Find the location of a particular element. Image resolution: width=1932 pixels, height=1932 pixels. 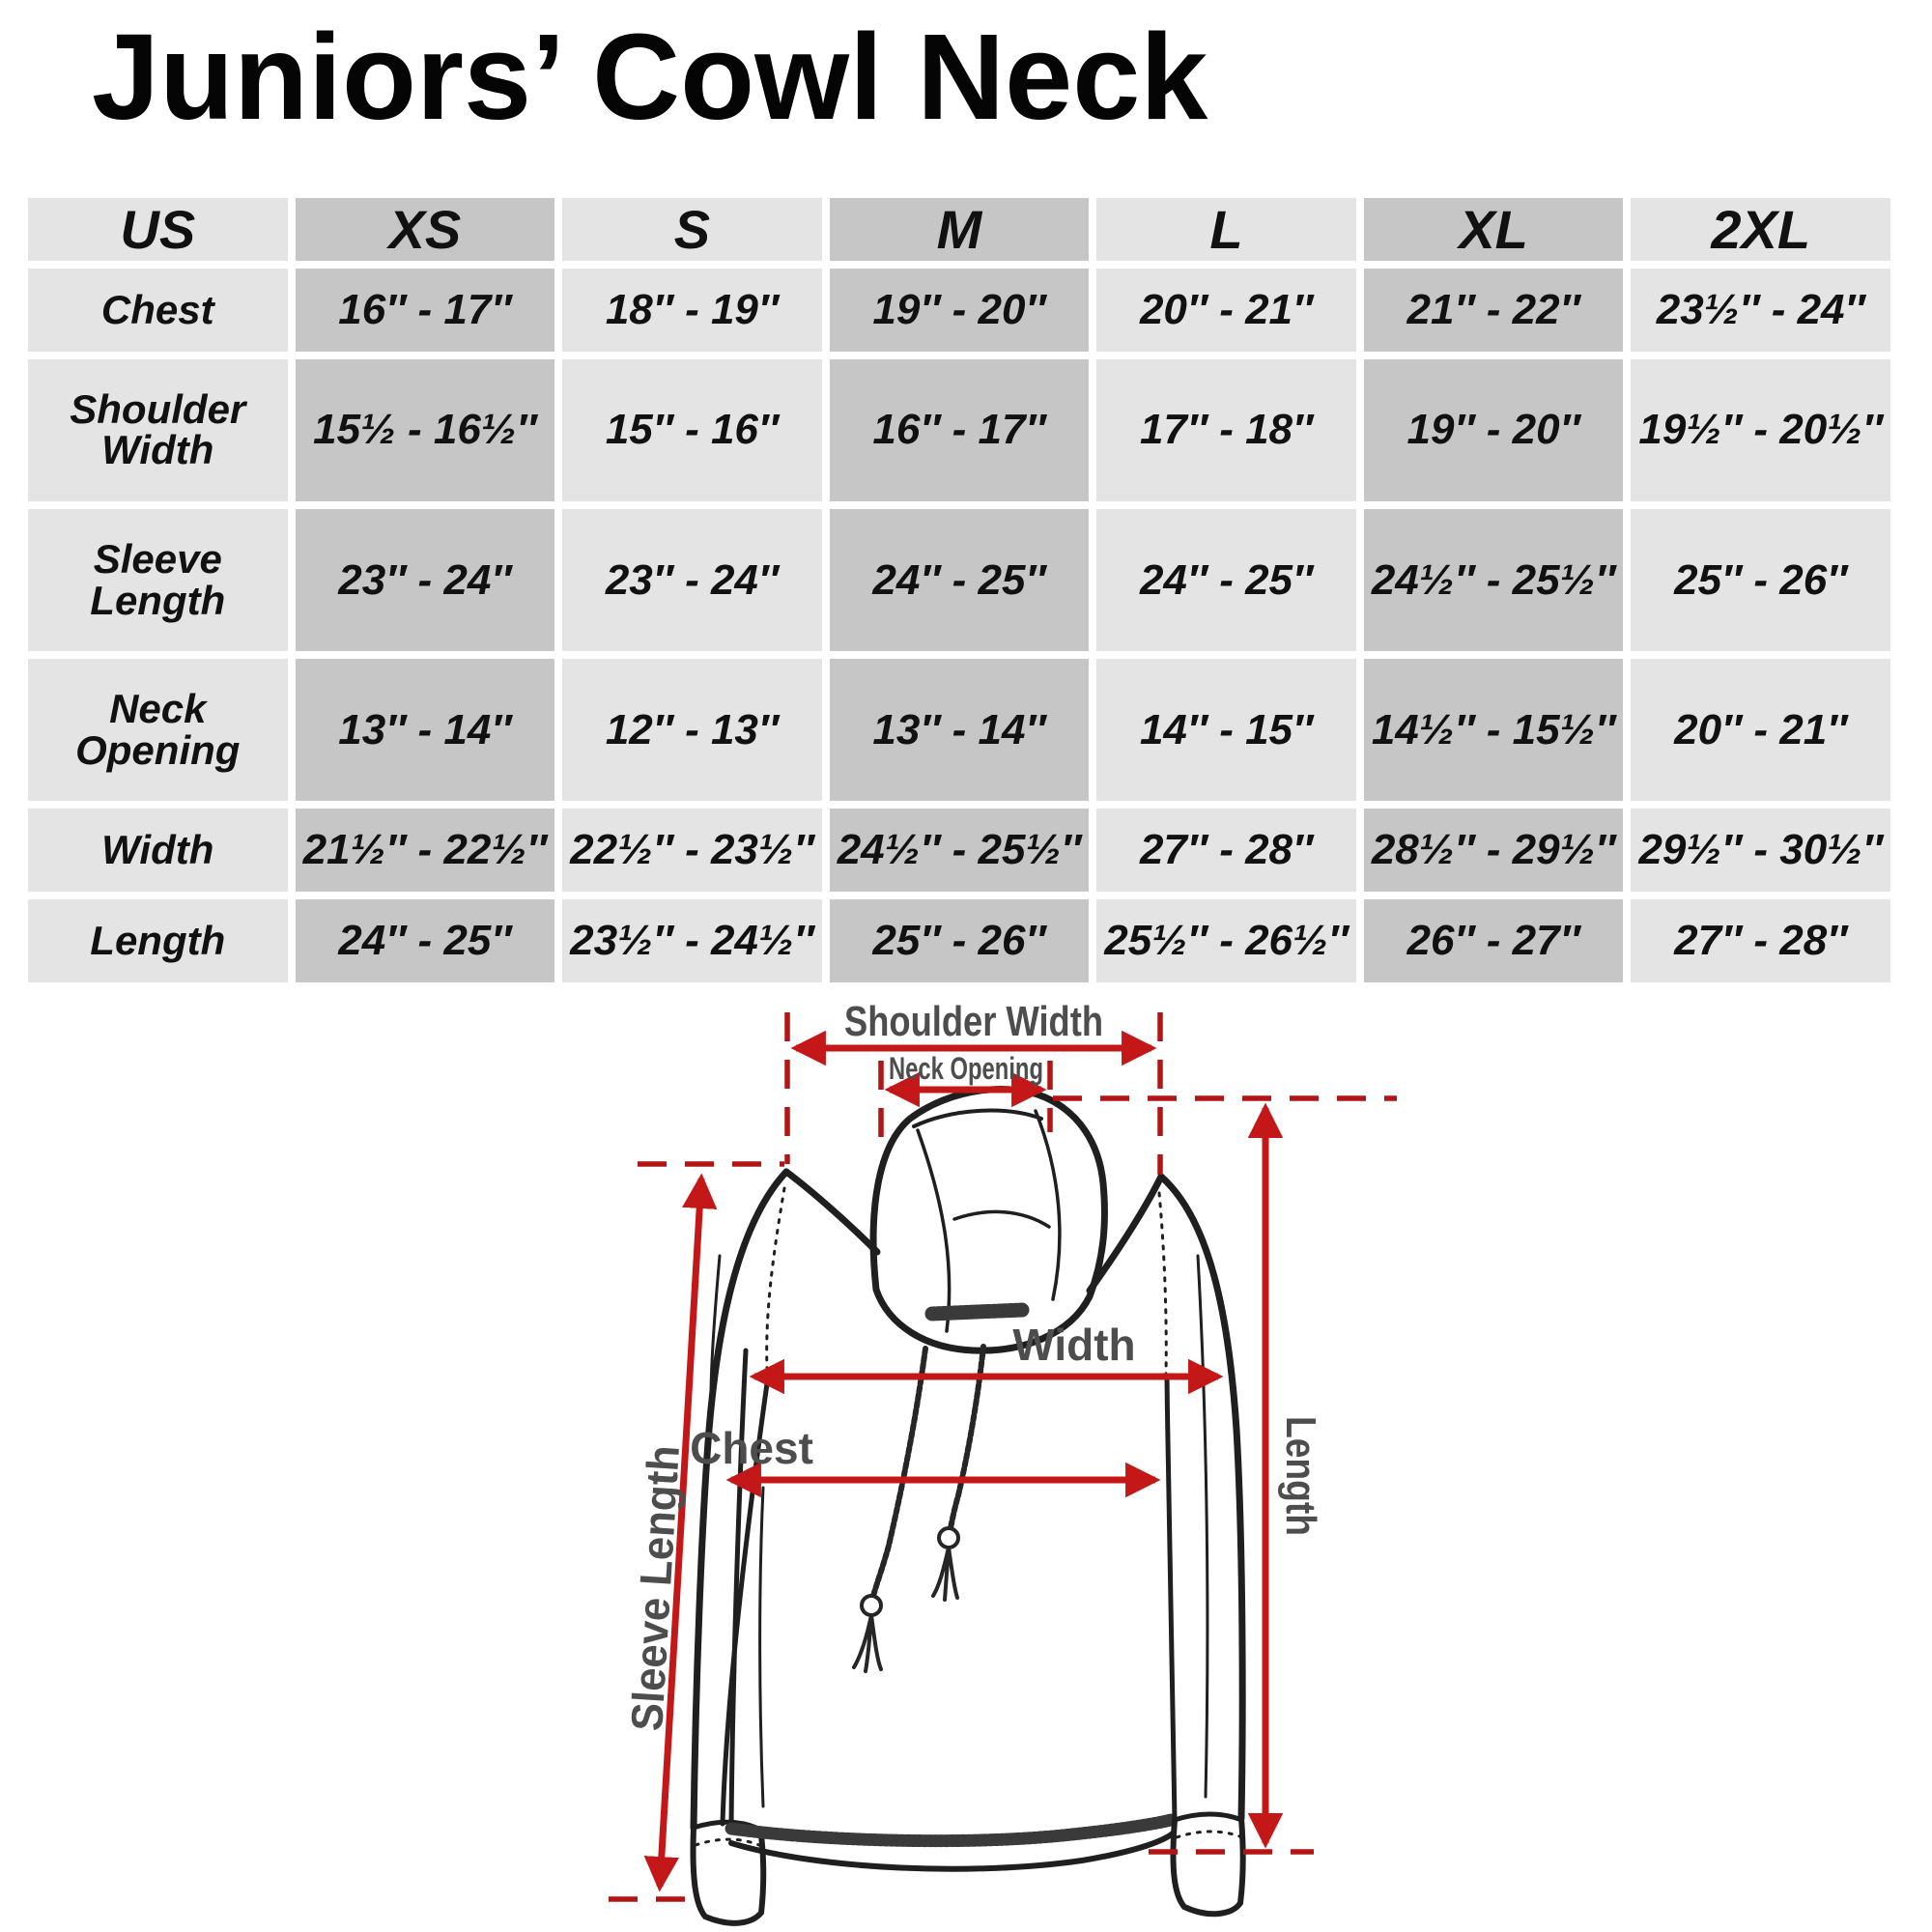

collar-rib-stitch-band is located at coordinates (977, 1311).